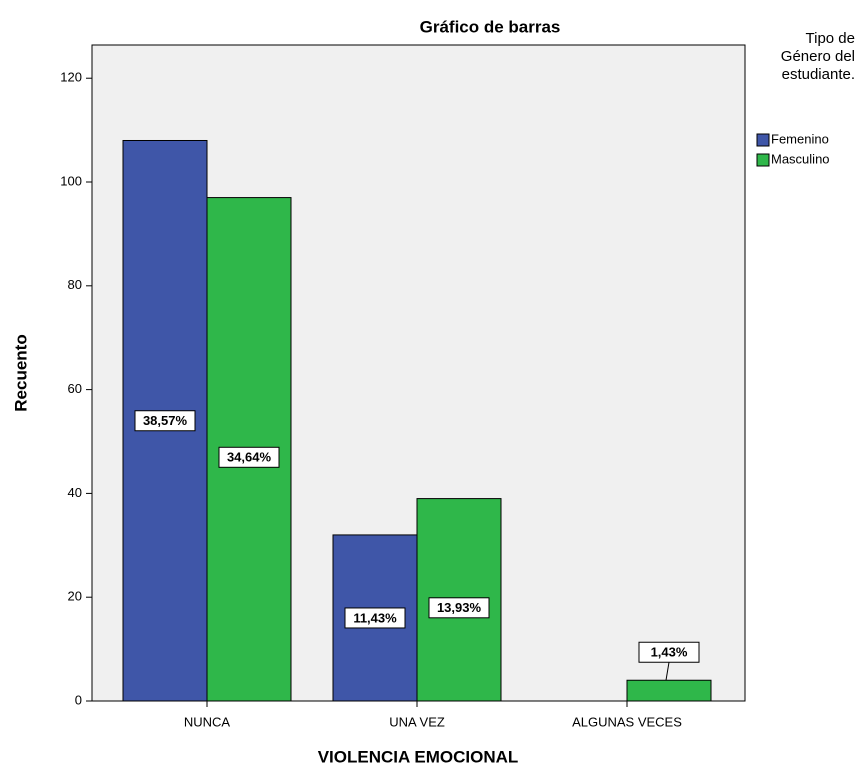  What do you see at coordinates (490, 26) in the screenshot?
I see `chart-title: Gráfico de barras` at bounding box center [490, 26].